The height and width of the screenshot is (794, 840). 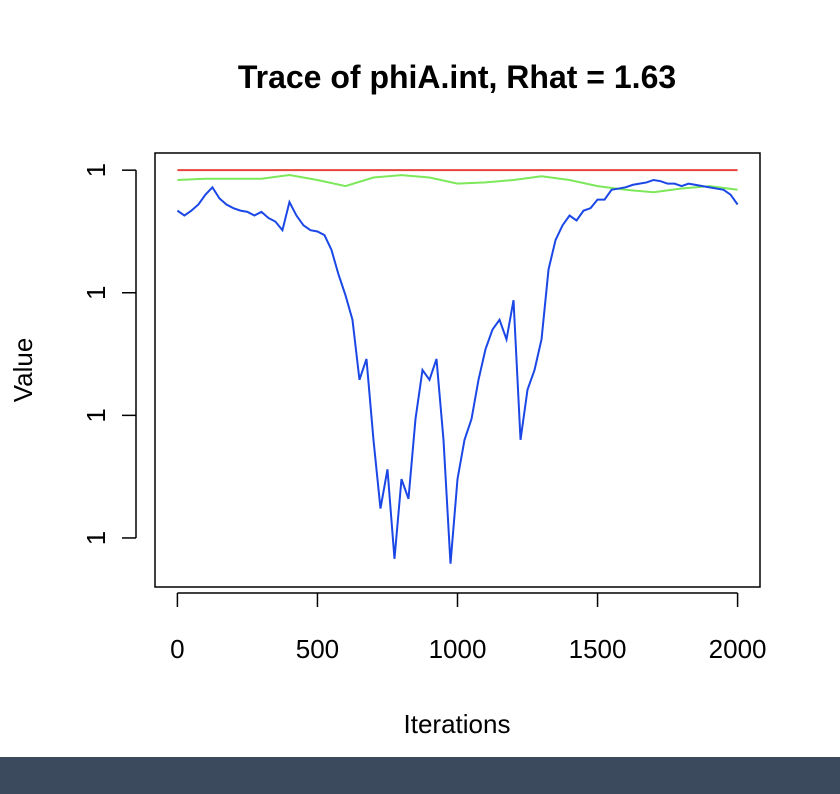 What do you see at coordinates (738, 649) in the screenshot?
I see `x-tick-label: 2000` at bounding box center [738, 649].